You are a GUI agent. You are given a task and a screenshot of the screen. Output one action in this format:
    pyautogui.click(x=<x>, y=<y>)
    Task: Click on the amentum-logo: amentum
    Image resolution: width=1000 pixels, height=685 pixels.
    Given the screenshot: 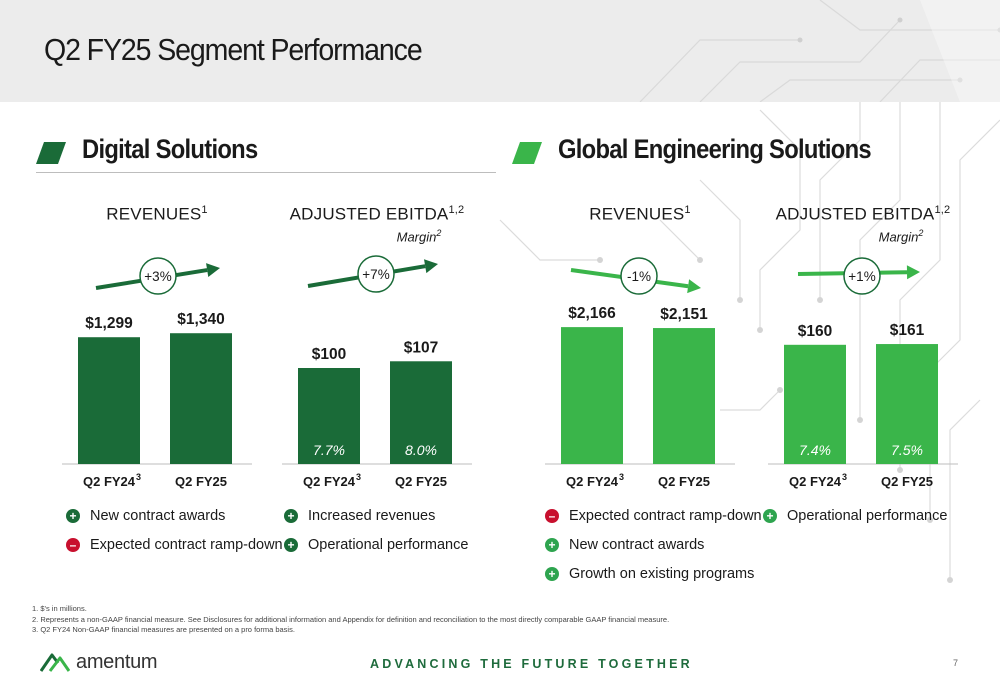 What is the action you would take?
    pyautogui.click(x=99, y=662)
    